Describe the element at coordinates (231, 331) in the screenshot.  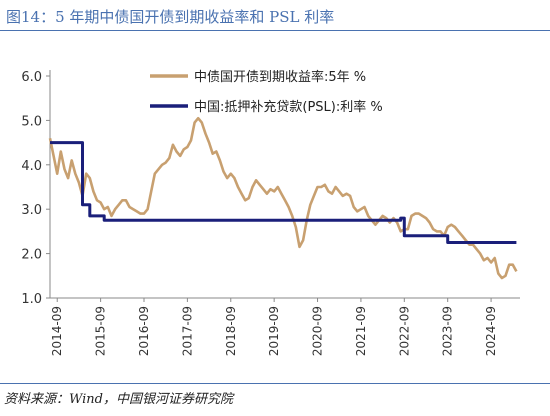
I see `x-tick-label: 2018-09` at that location.